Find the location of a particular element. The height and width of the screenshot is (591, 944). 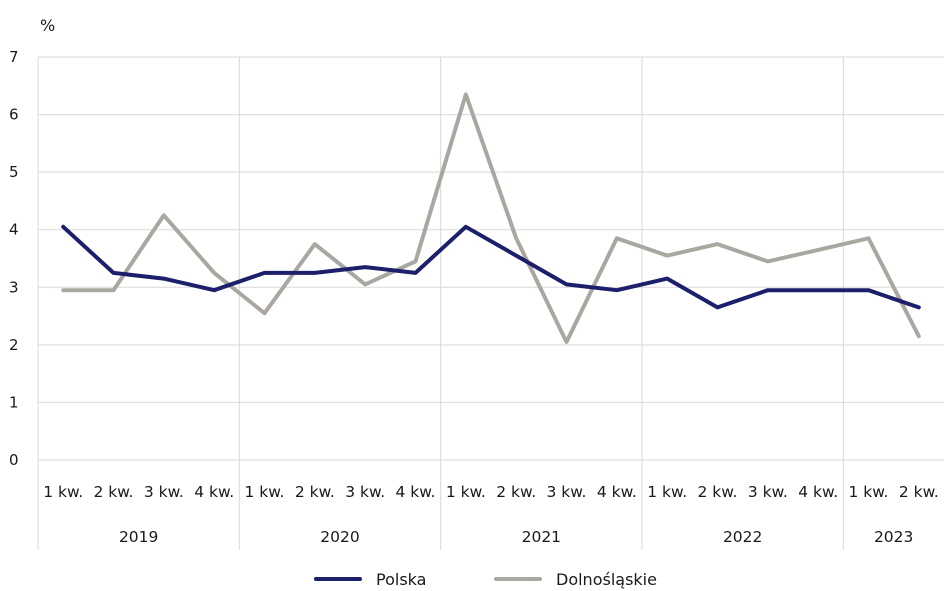

y-tick-label: 5 is located at coordinates (14, 172).